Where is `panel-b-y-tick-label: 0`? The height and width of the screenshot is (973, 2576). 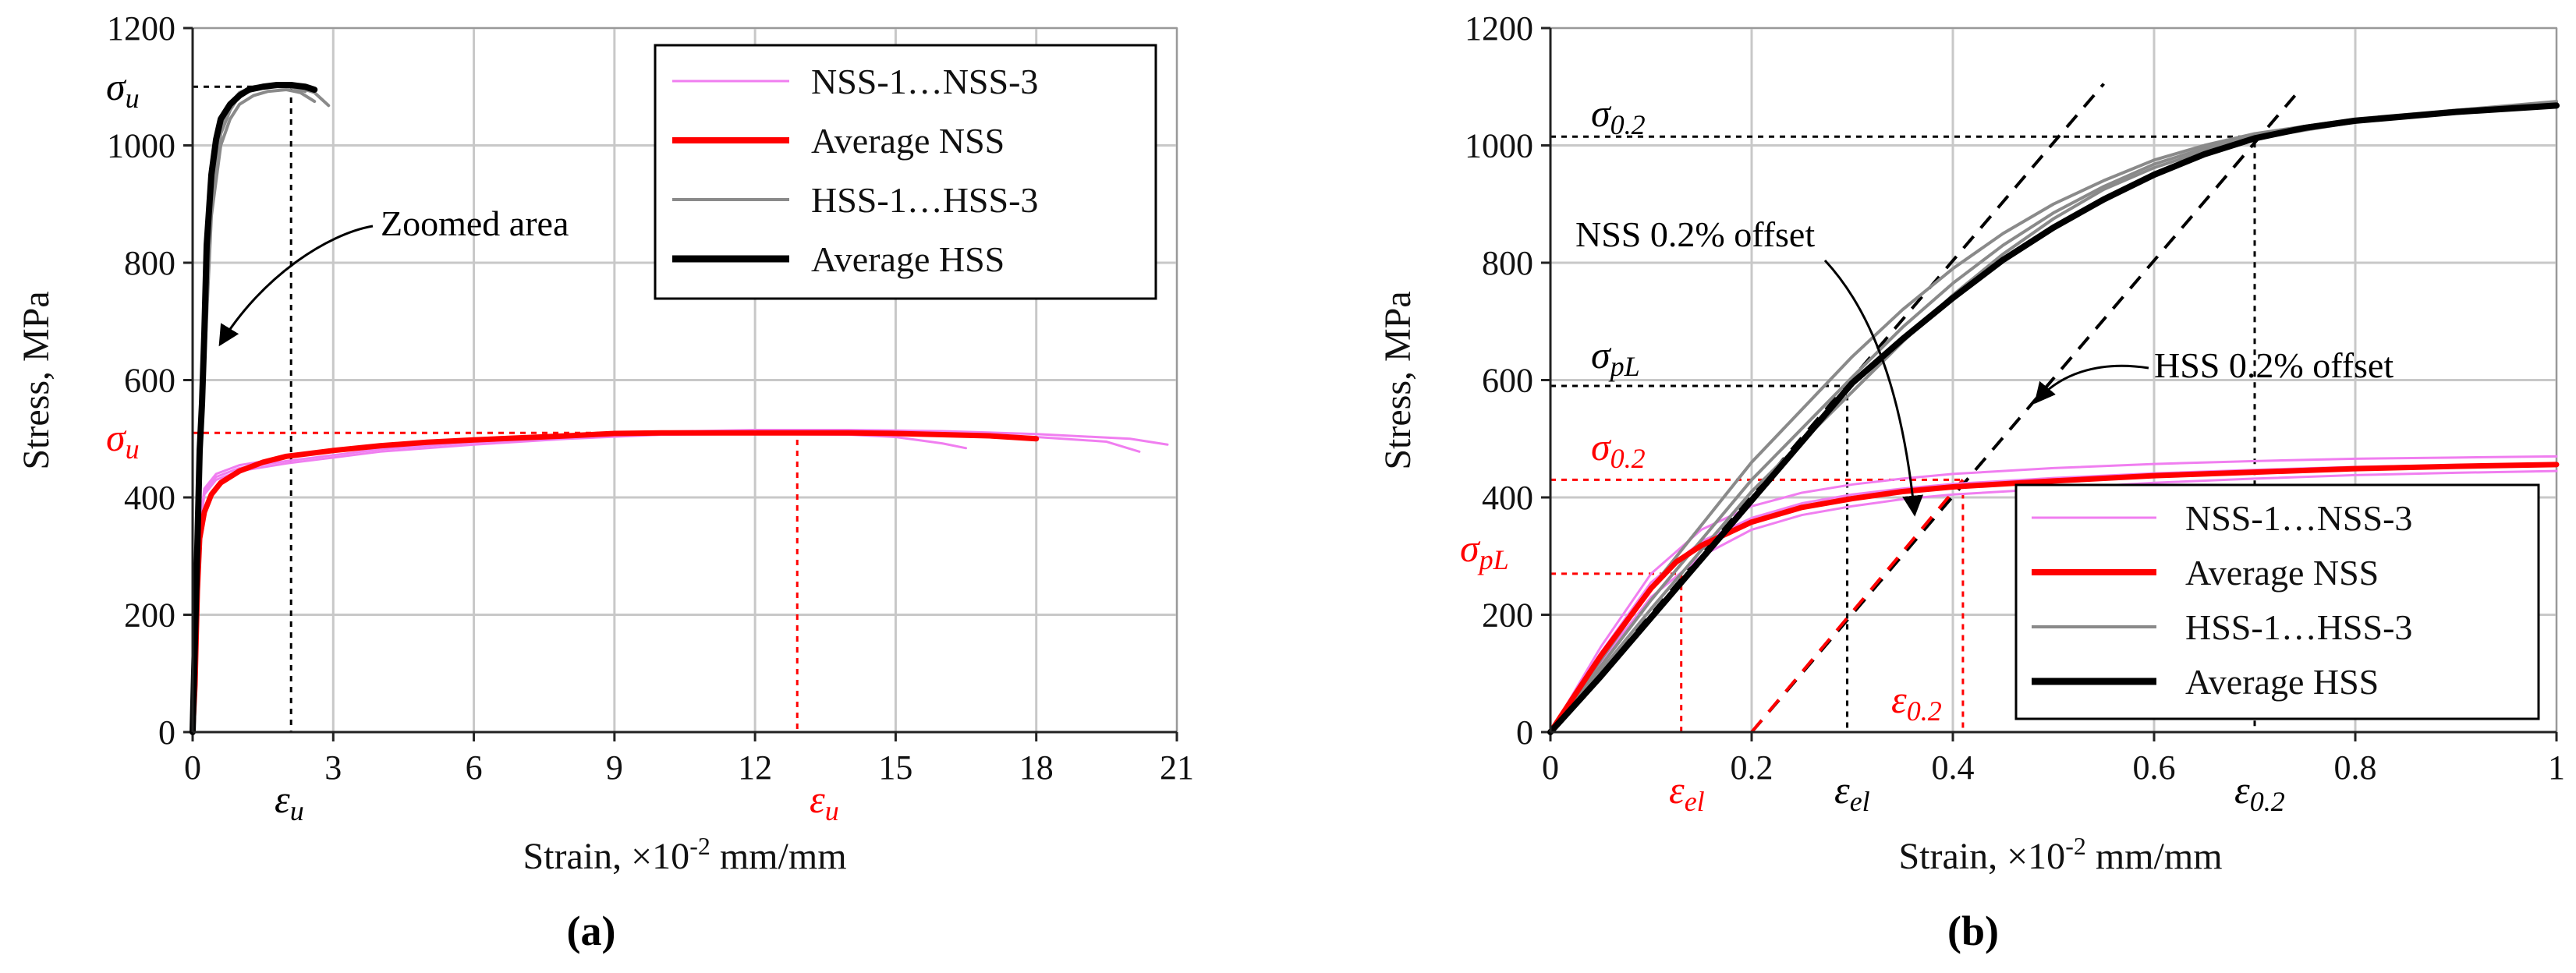
panel-b-y-tick-label: 0 is located at coordinates (1524, 732).